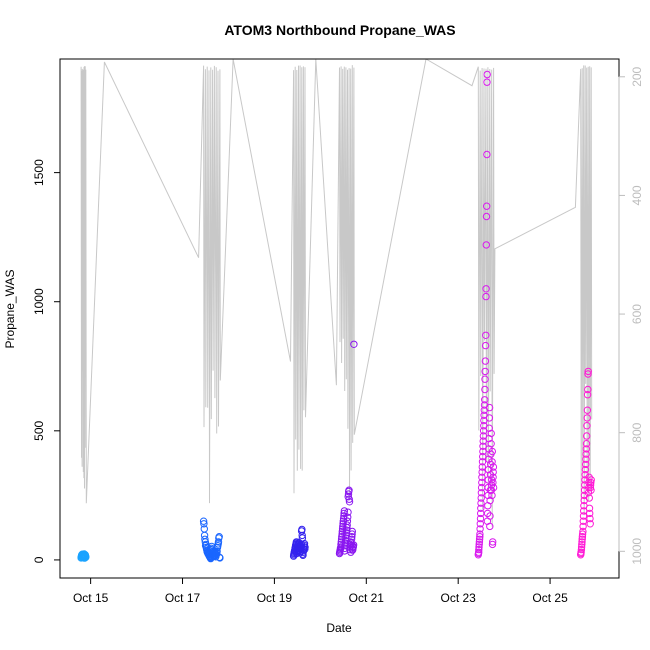 This screenshot has width=650, height=650. I want to click on y2-tick-label: 200, so click(637, 76).